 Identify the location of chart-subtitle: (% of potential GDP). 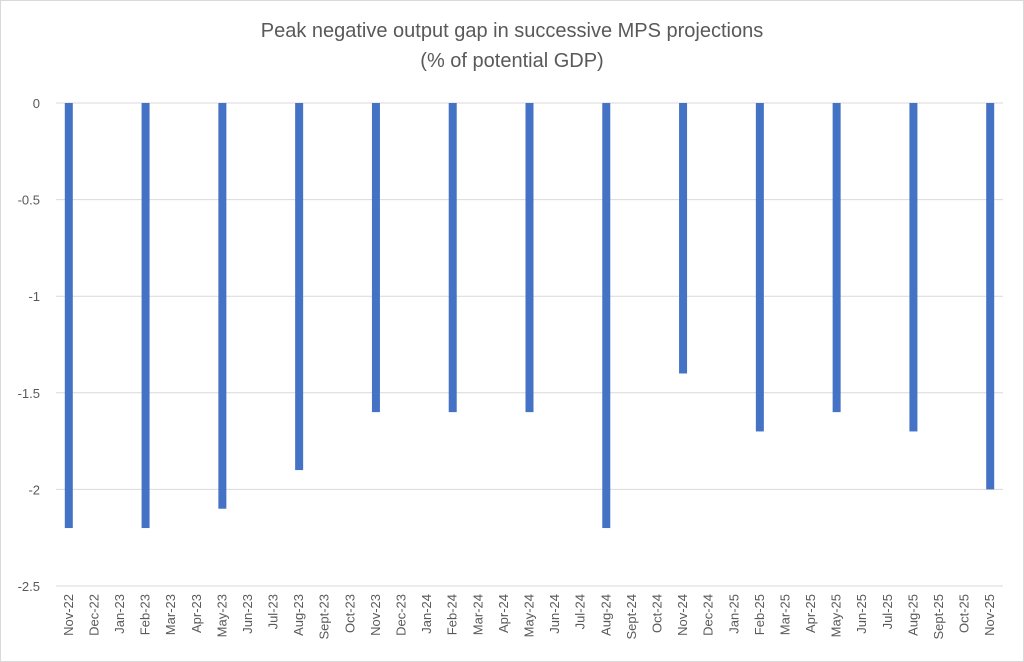
(512, 61).